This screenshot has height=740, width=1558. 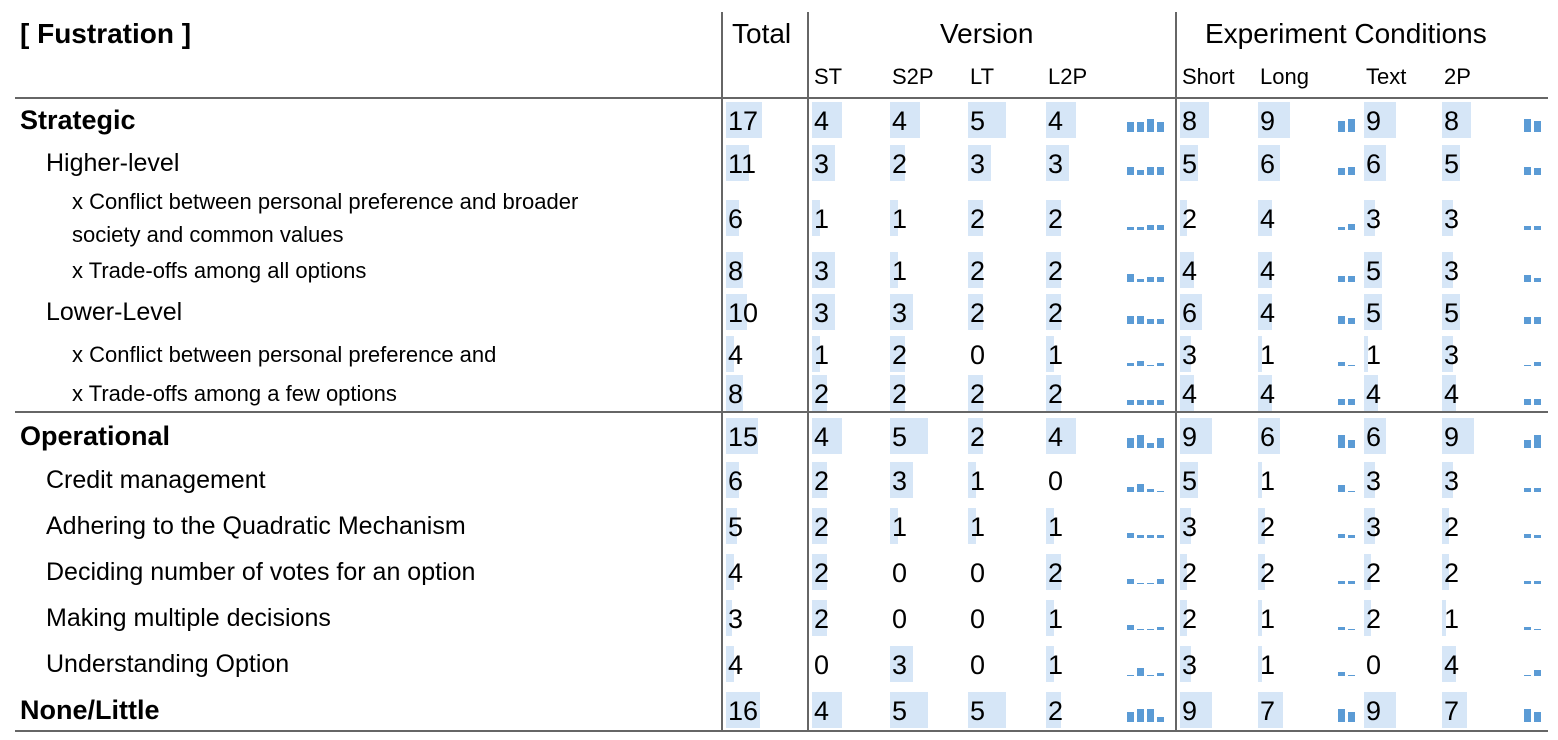 I want to click on column-group-header: Total, so click(x=762, y=33).